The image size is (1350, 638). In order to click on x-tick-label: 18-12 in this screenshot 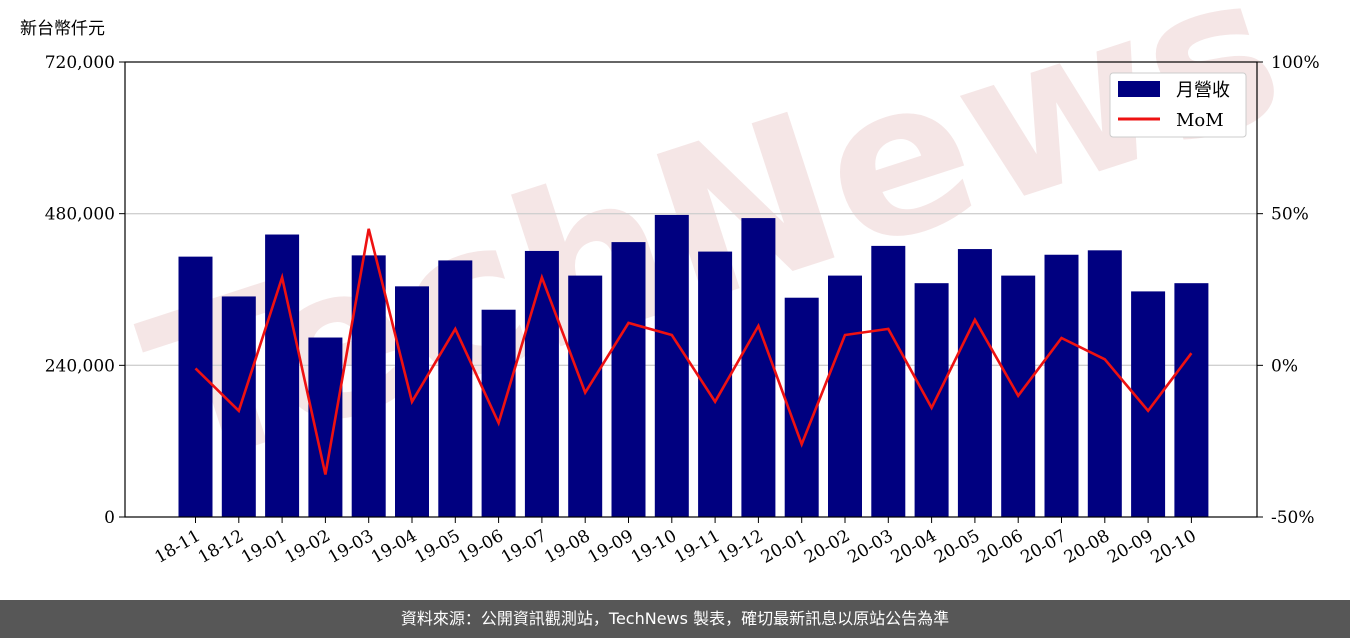, I will do `click(221, 547)`.